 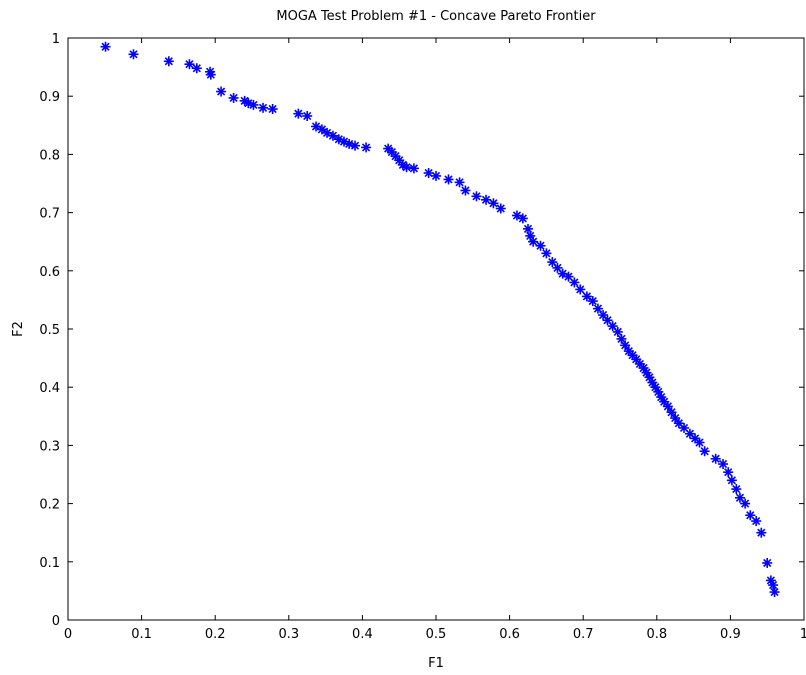 I want to click on x-axis-label: F1, so click(x=436, y=663).